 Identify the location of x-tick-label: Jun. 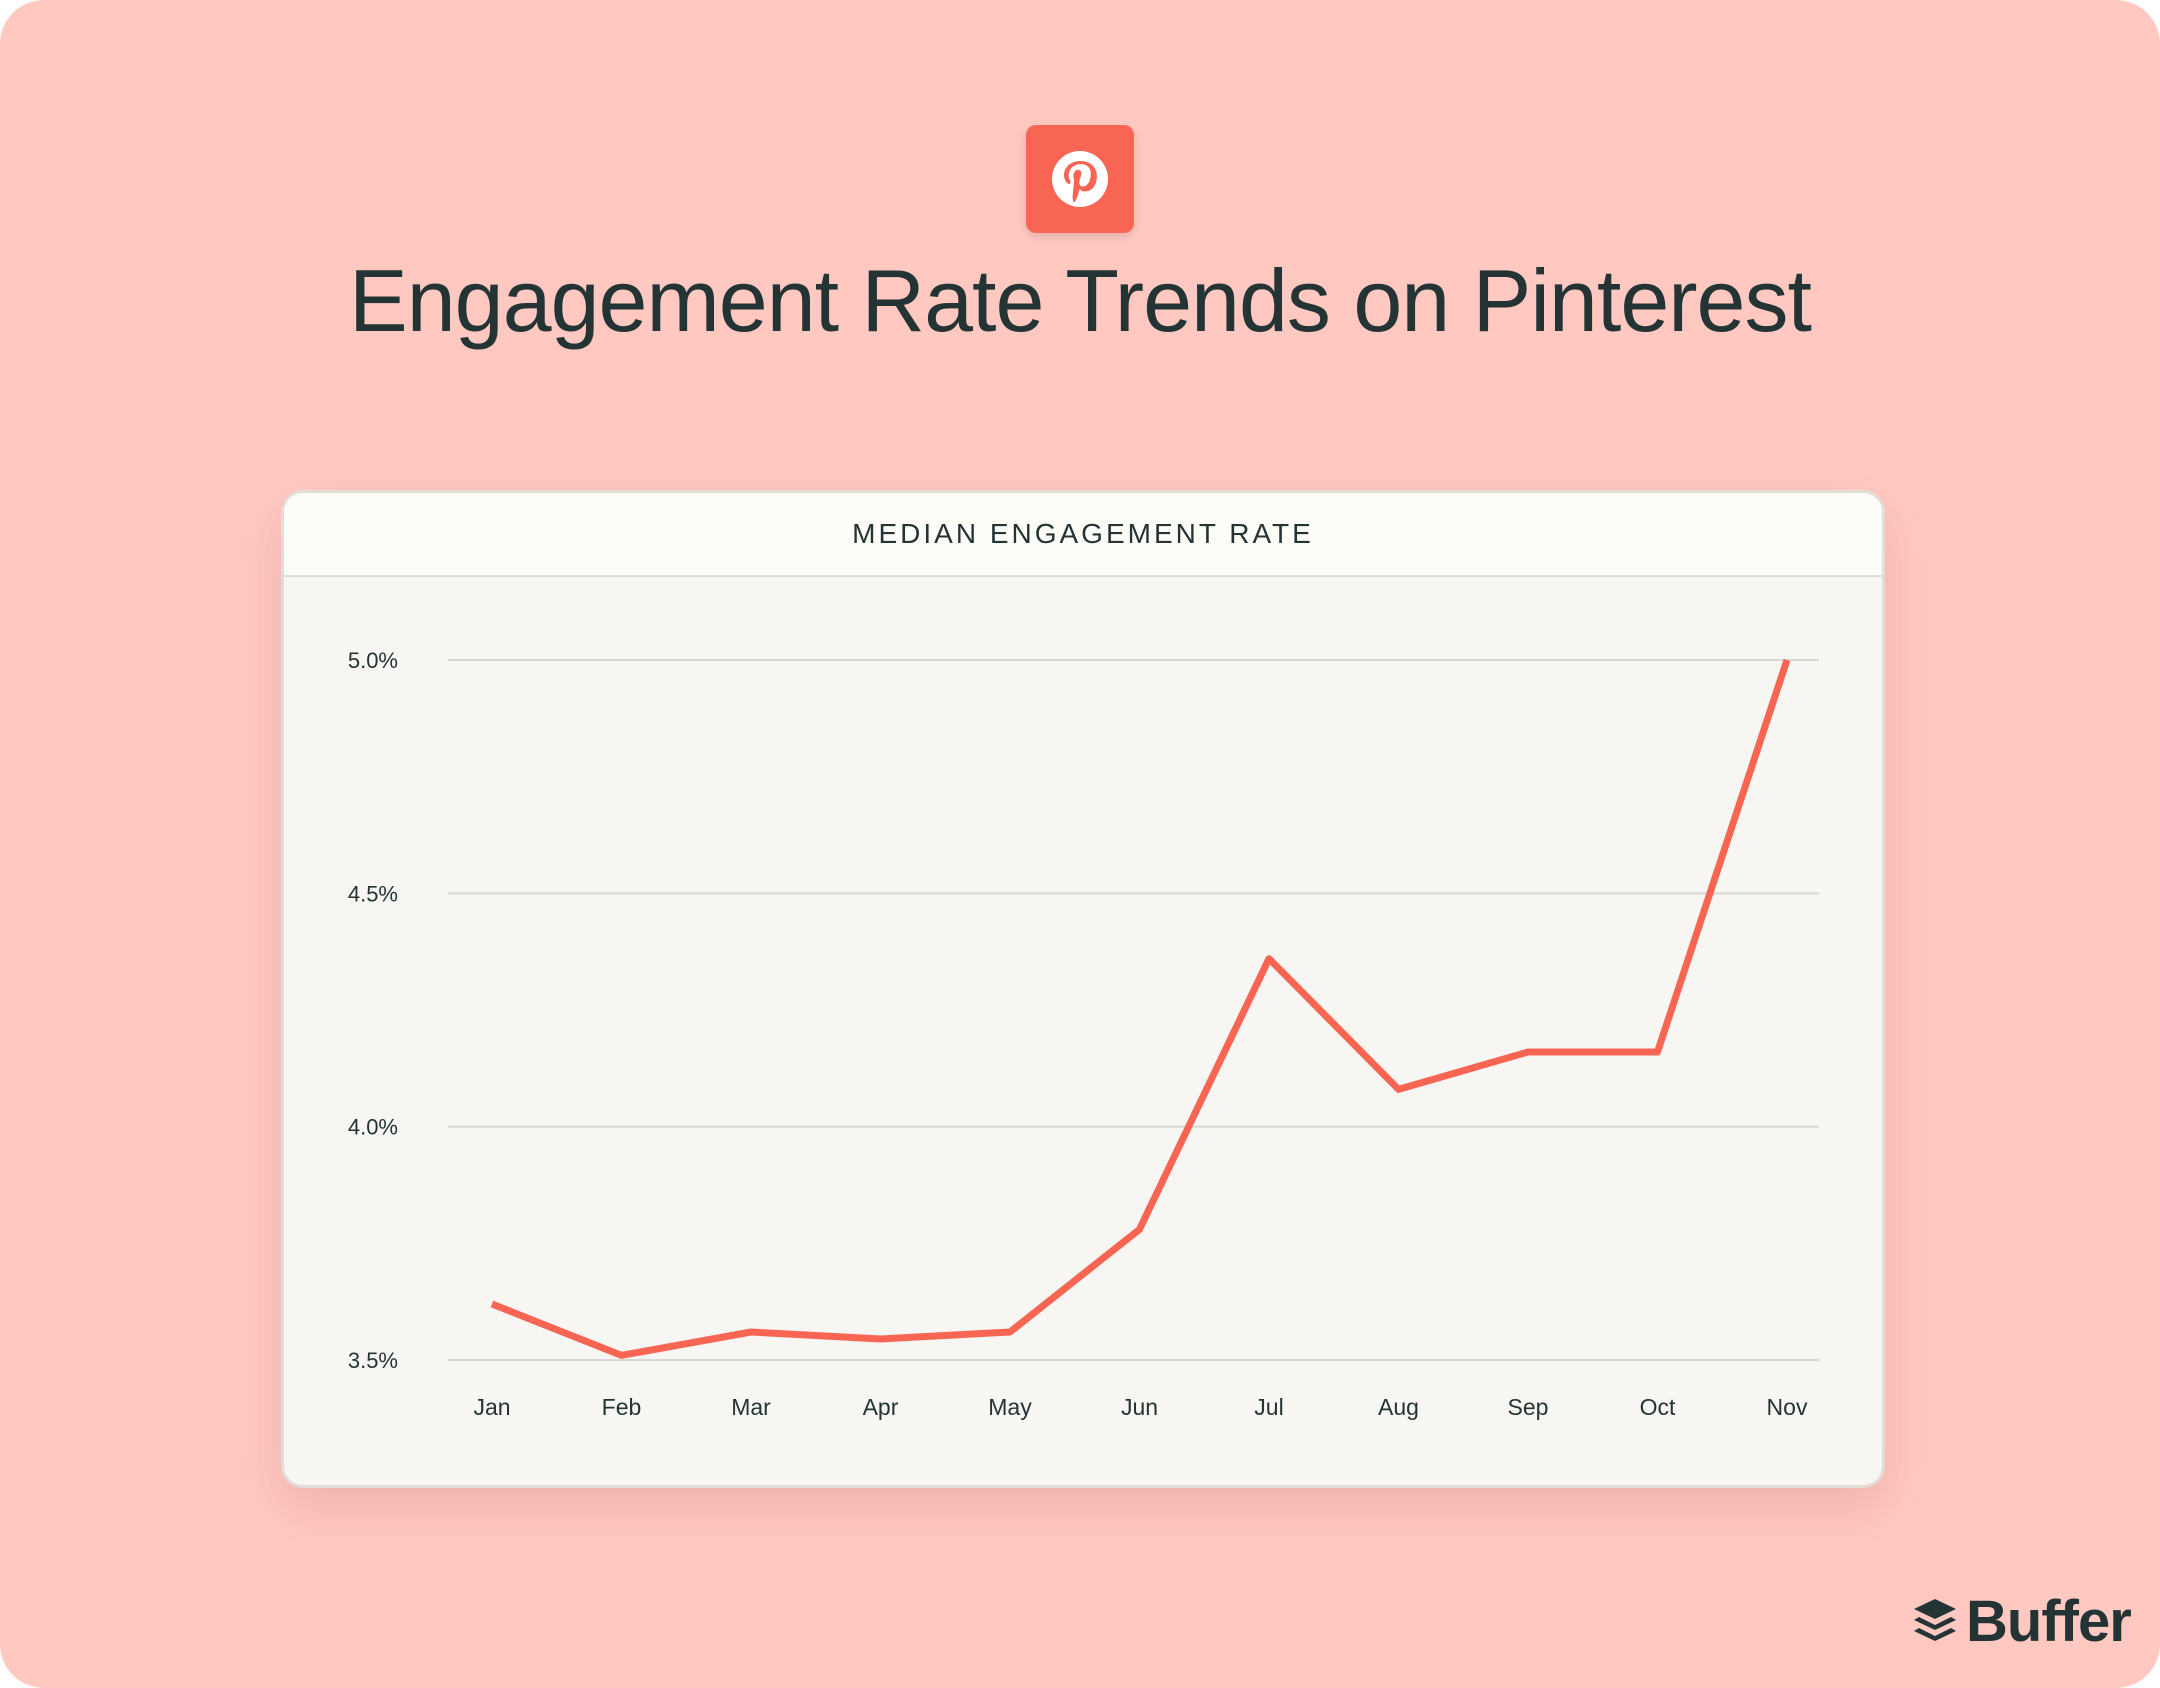
(1139, 1407).